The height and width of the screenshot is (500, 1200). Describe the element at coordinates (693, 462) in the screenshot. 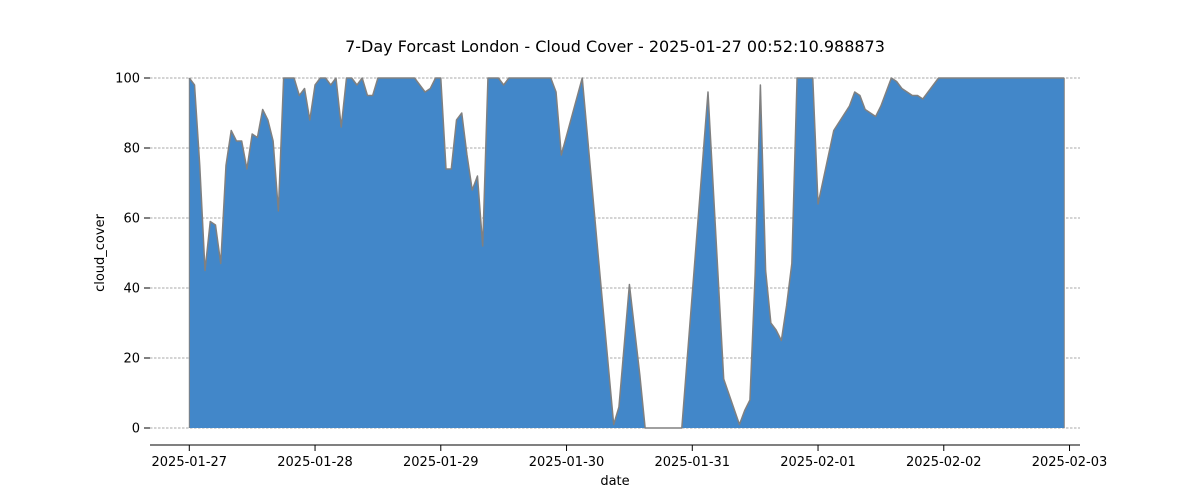

I see `x-tick-label: 2025-01-31` at that location.